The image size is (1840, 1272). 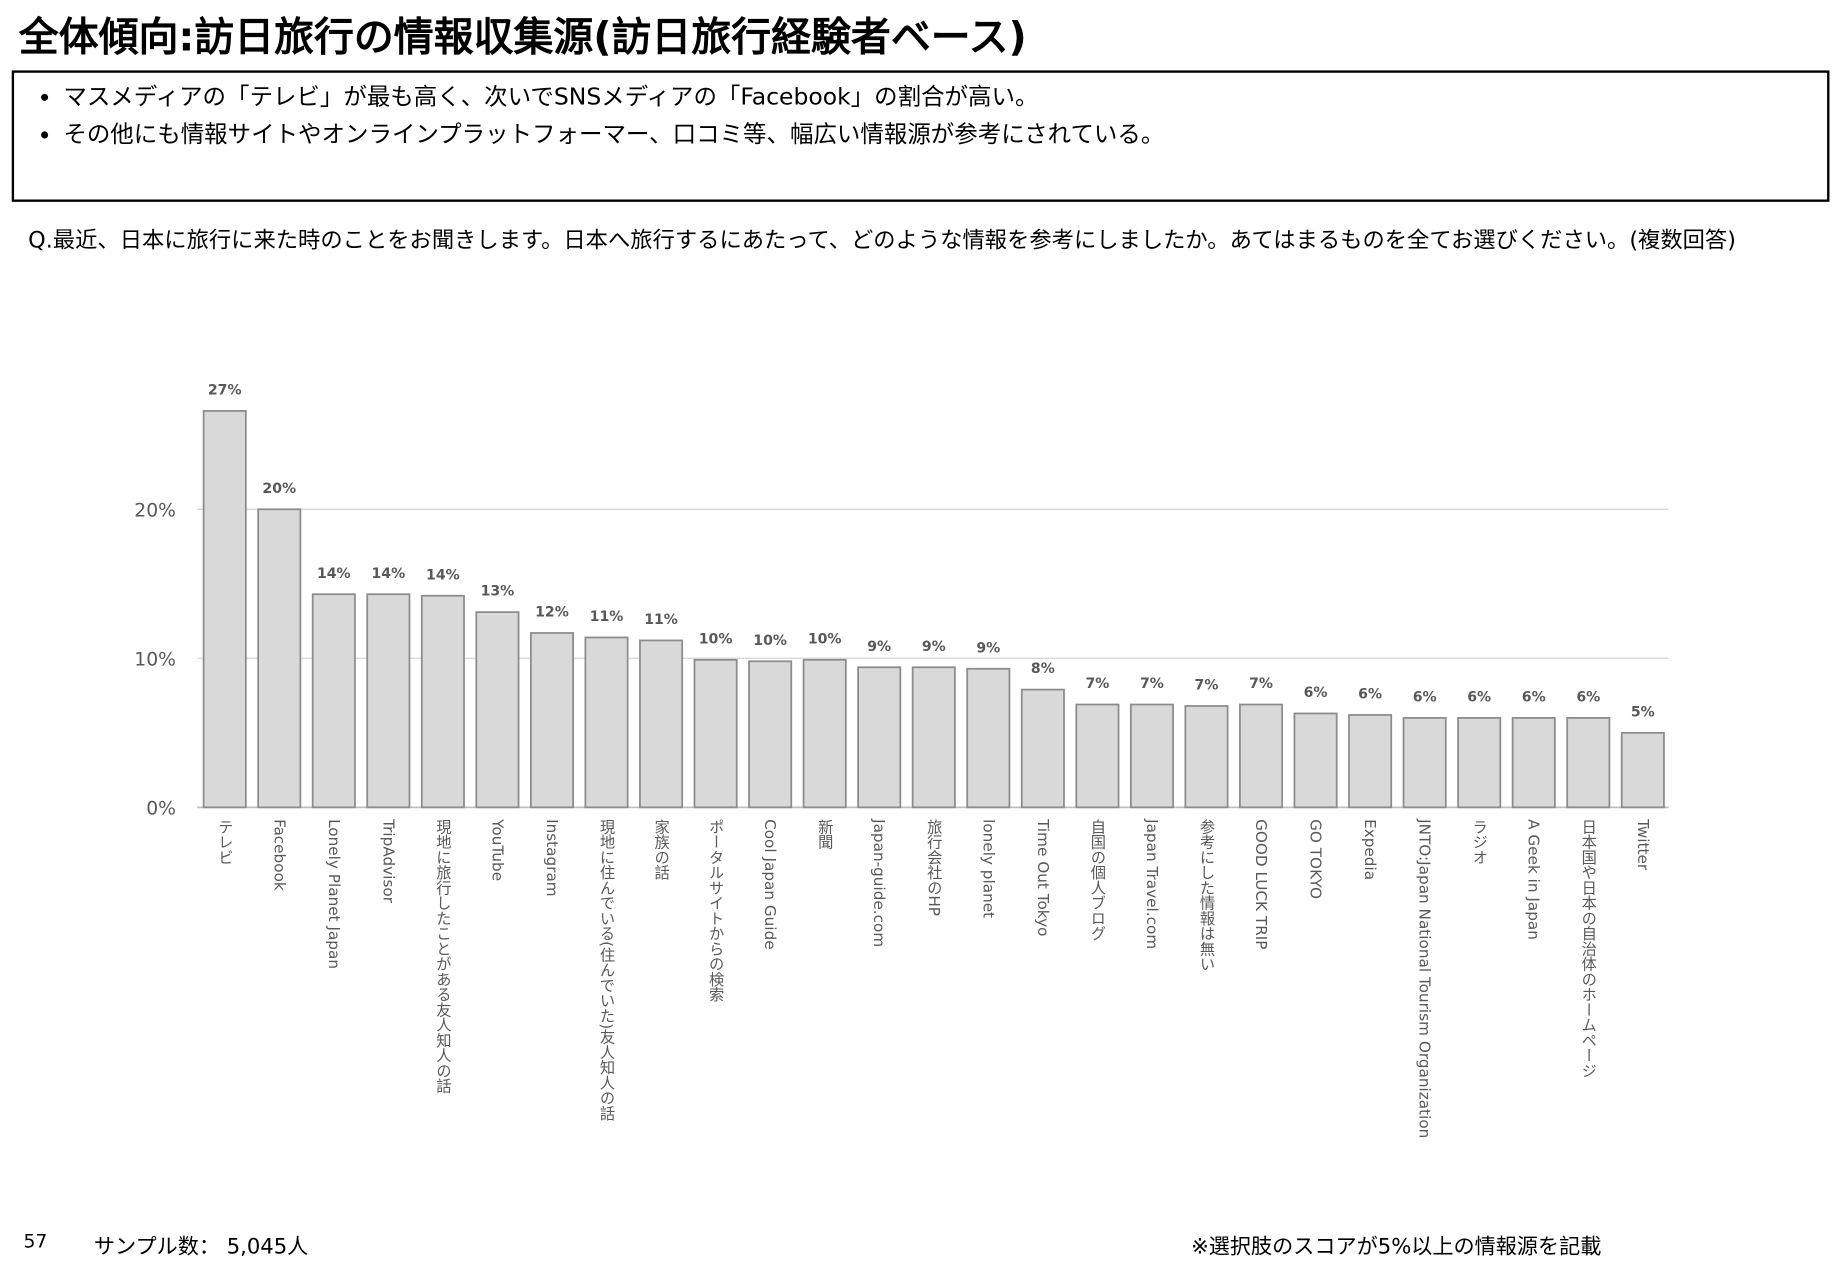 I want to click on x-tick-label: JNTO:Japan National Tourism Organization, so click(x=1425, y=978).